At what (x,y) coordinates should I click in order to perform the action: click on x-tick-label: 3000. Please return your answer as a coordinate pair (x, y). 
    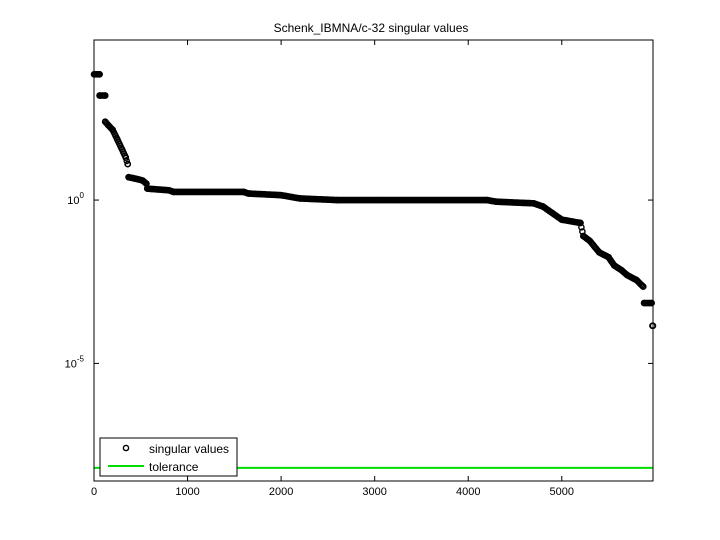
    Looking at the image, I should click on (374, 492).